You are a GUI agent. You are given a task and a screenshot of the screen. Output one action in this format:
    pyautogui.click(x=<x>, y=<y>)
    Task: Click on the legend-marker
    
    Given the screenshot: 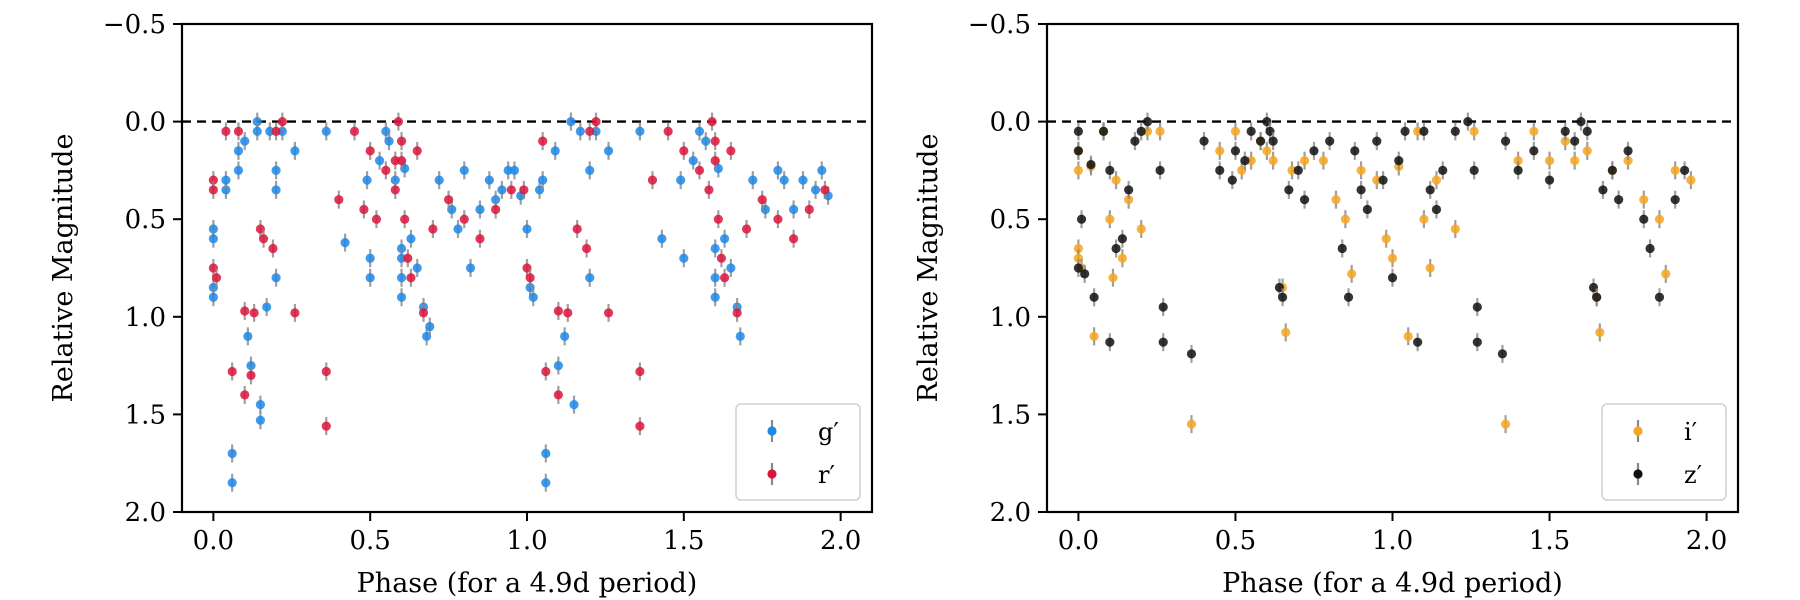 What is the action you would take?
    pyautogui.click(x=1638, y=474)
    